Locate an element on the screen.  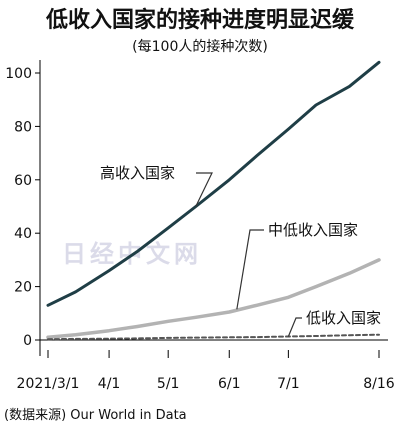
low-income-label: 低收入国家 is located at coordinates (343, 318).